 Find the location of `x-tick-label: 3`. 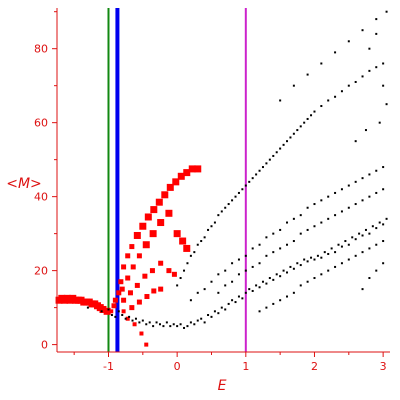

x-tick-label: 3 is located at coordinates (383, 366).